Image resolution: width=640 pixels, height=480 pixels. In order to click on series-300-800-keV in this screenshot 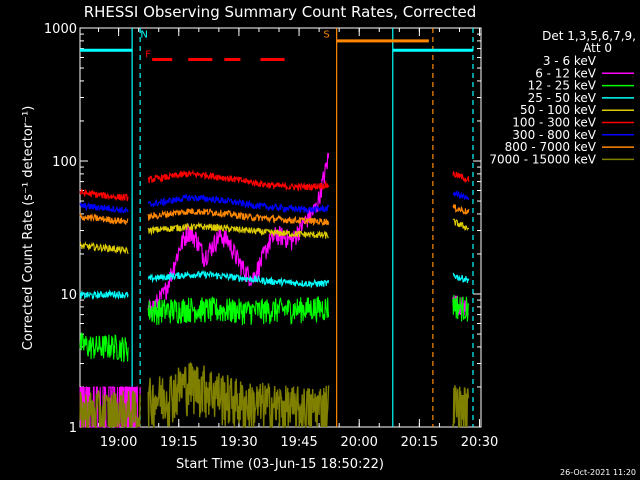, I will do `click(274, 202)`.